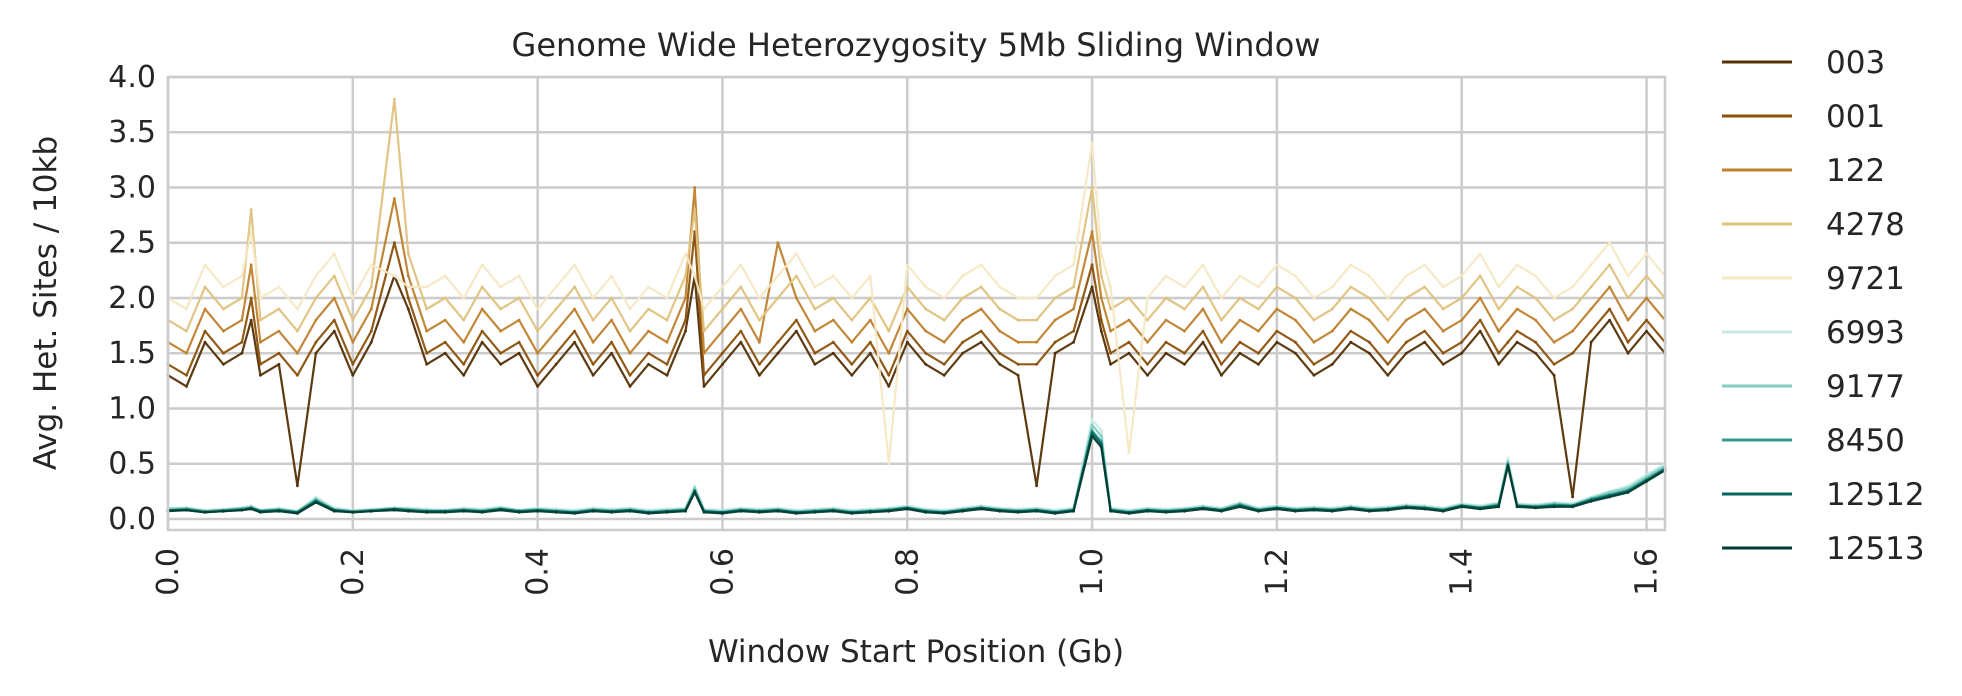 This screenshot has width=1962, height=696. What do you see at coordinates (1823, 306) in the screenshot?
I see `legend: 003 001 122 4278 9721 6993 9177 8450 12512 12513` at bounding box center [1823, 306].